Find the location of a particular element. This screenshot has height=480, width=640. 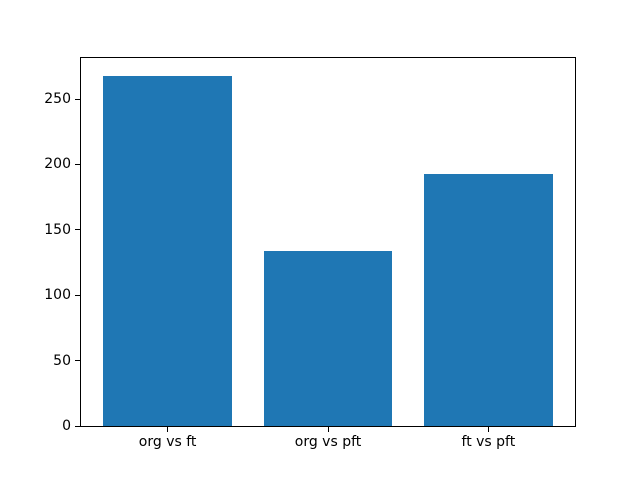

y-tick-label-100: 100 is located at coordinates (57, 295).